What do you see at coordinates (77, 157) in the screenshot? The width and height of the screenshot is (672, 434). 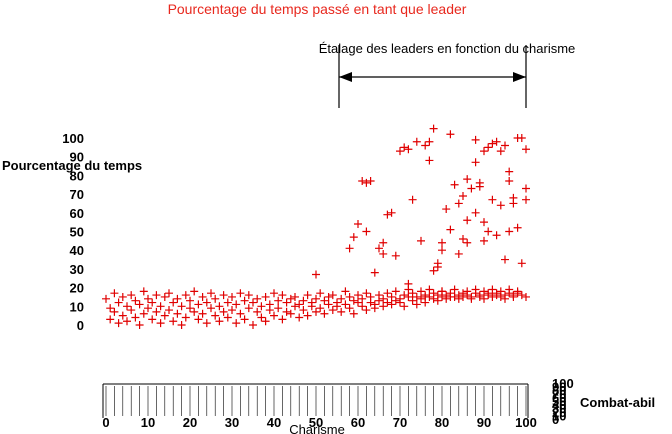 I see `y-tick-label: 90` at bounding box center [77, 157].